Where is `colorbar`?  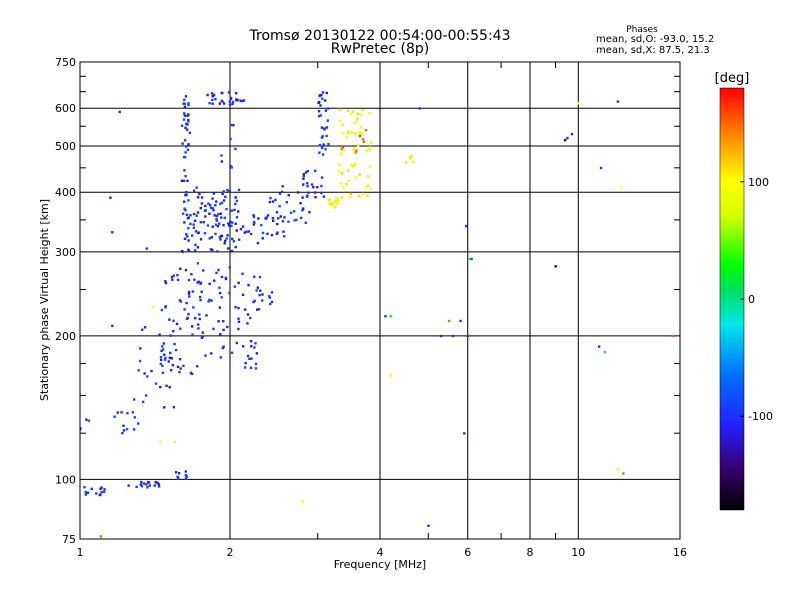
colorbar is located at coordinates (732, 299).